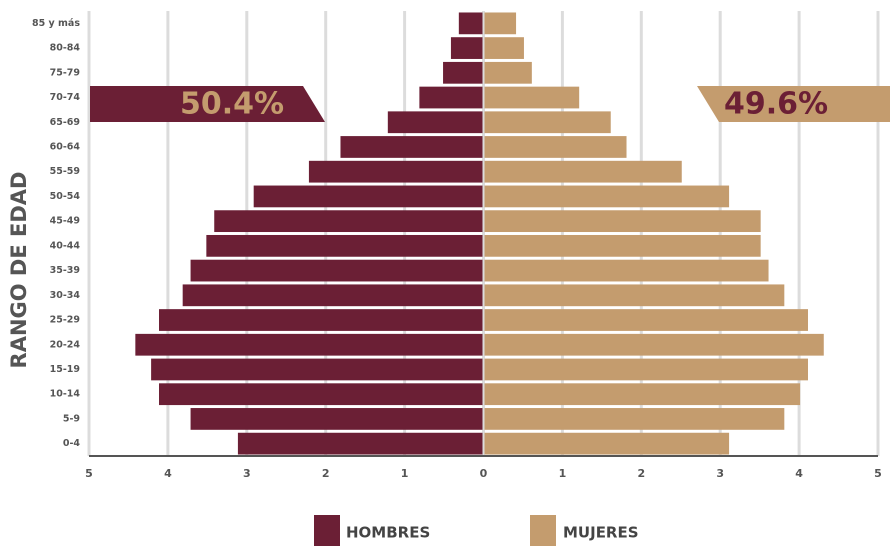 This screenshot has height=550, width=890. I want to click on category-label: 5-9, so click(71, 418).